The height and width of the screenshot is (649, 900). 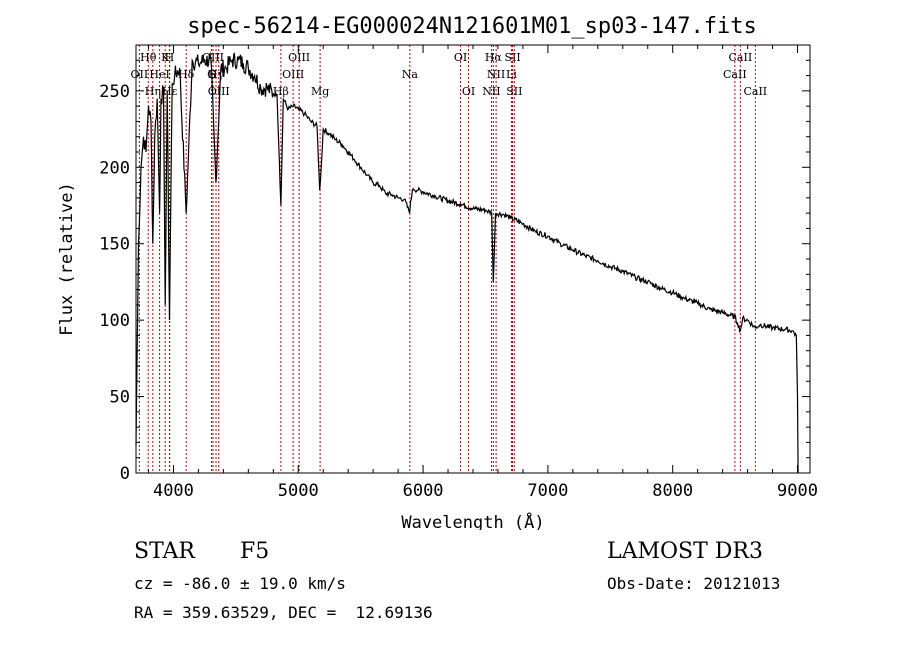 What do you see at coordinates (511, 74) in the screenshot?
I see `spectral-line-label: Li` at bounding box center [511, 74].